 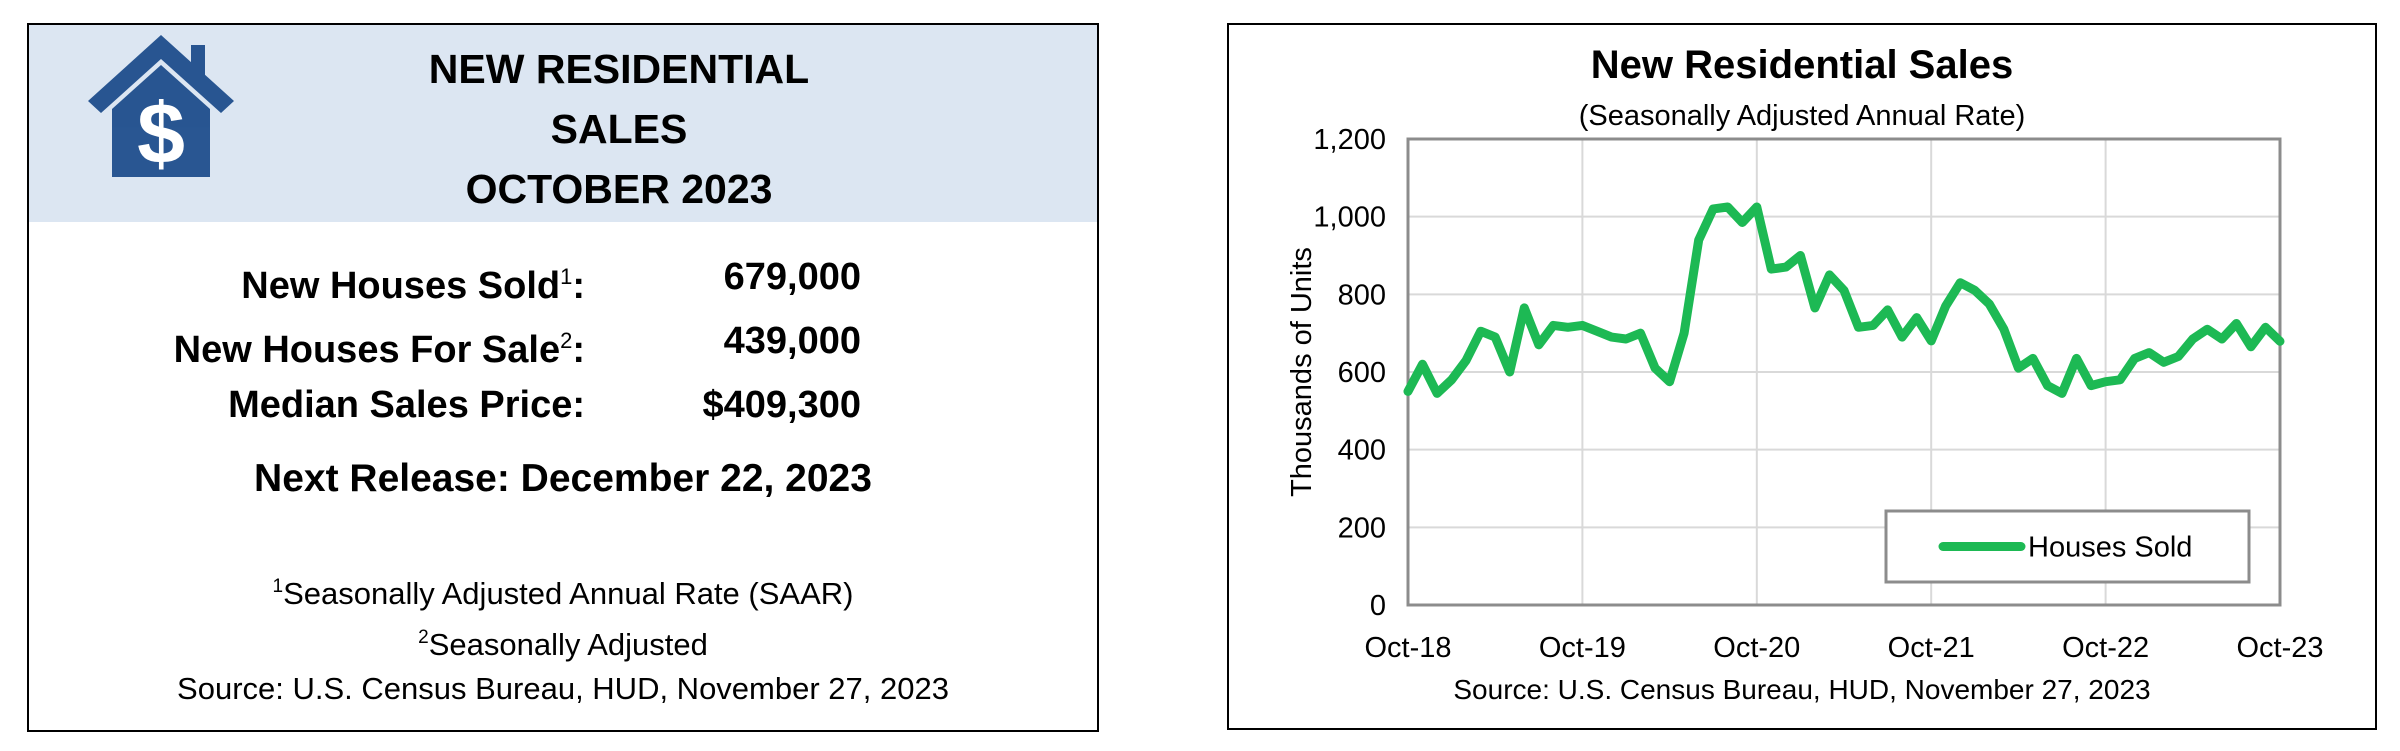 I want to click on house-dollar-icon: $, so click(x=161, y=108).